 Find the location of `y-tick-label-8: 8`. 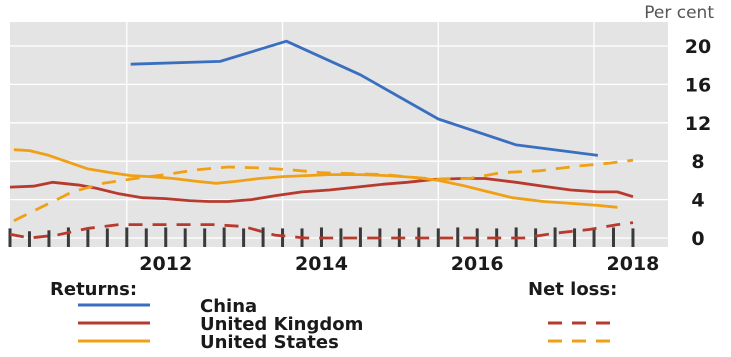

y-tick-label-8: 8 is located at coordinates (697, 162).